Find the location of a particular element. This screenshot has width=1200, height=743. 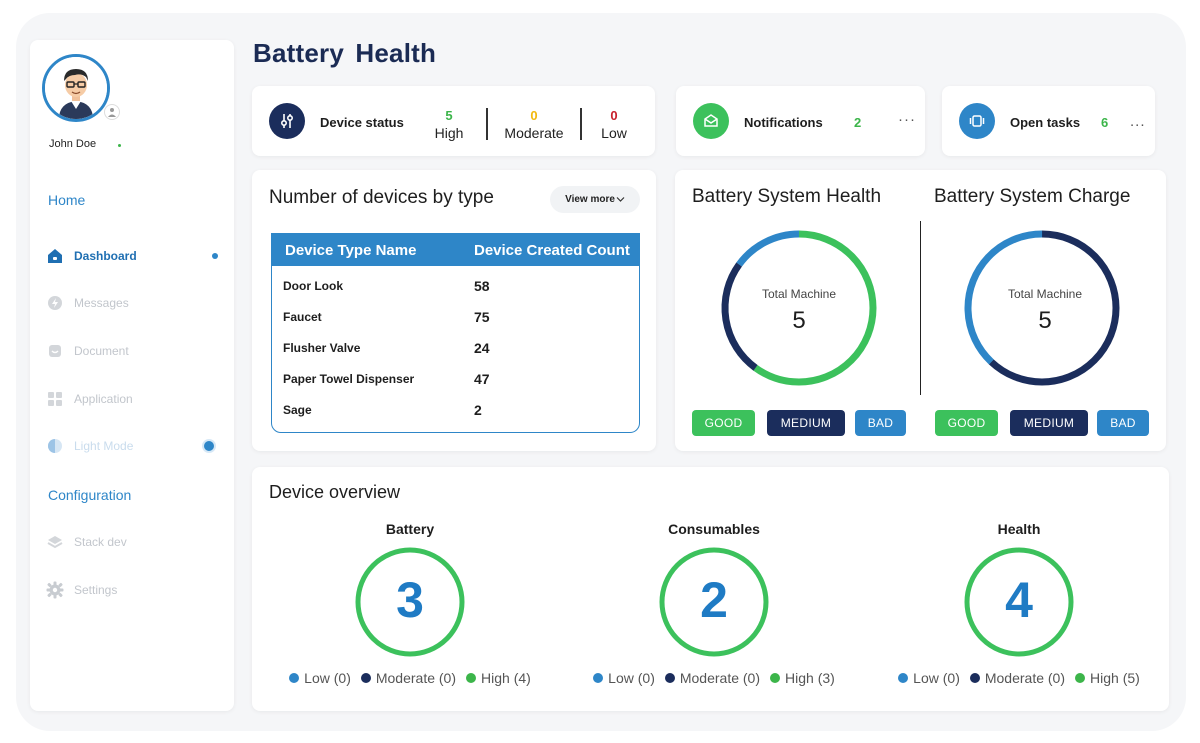

column-header: Device Type Name is located at coordinates (351, 250).